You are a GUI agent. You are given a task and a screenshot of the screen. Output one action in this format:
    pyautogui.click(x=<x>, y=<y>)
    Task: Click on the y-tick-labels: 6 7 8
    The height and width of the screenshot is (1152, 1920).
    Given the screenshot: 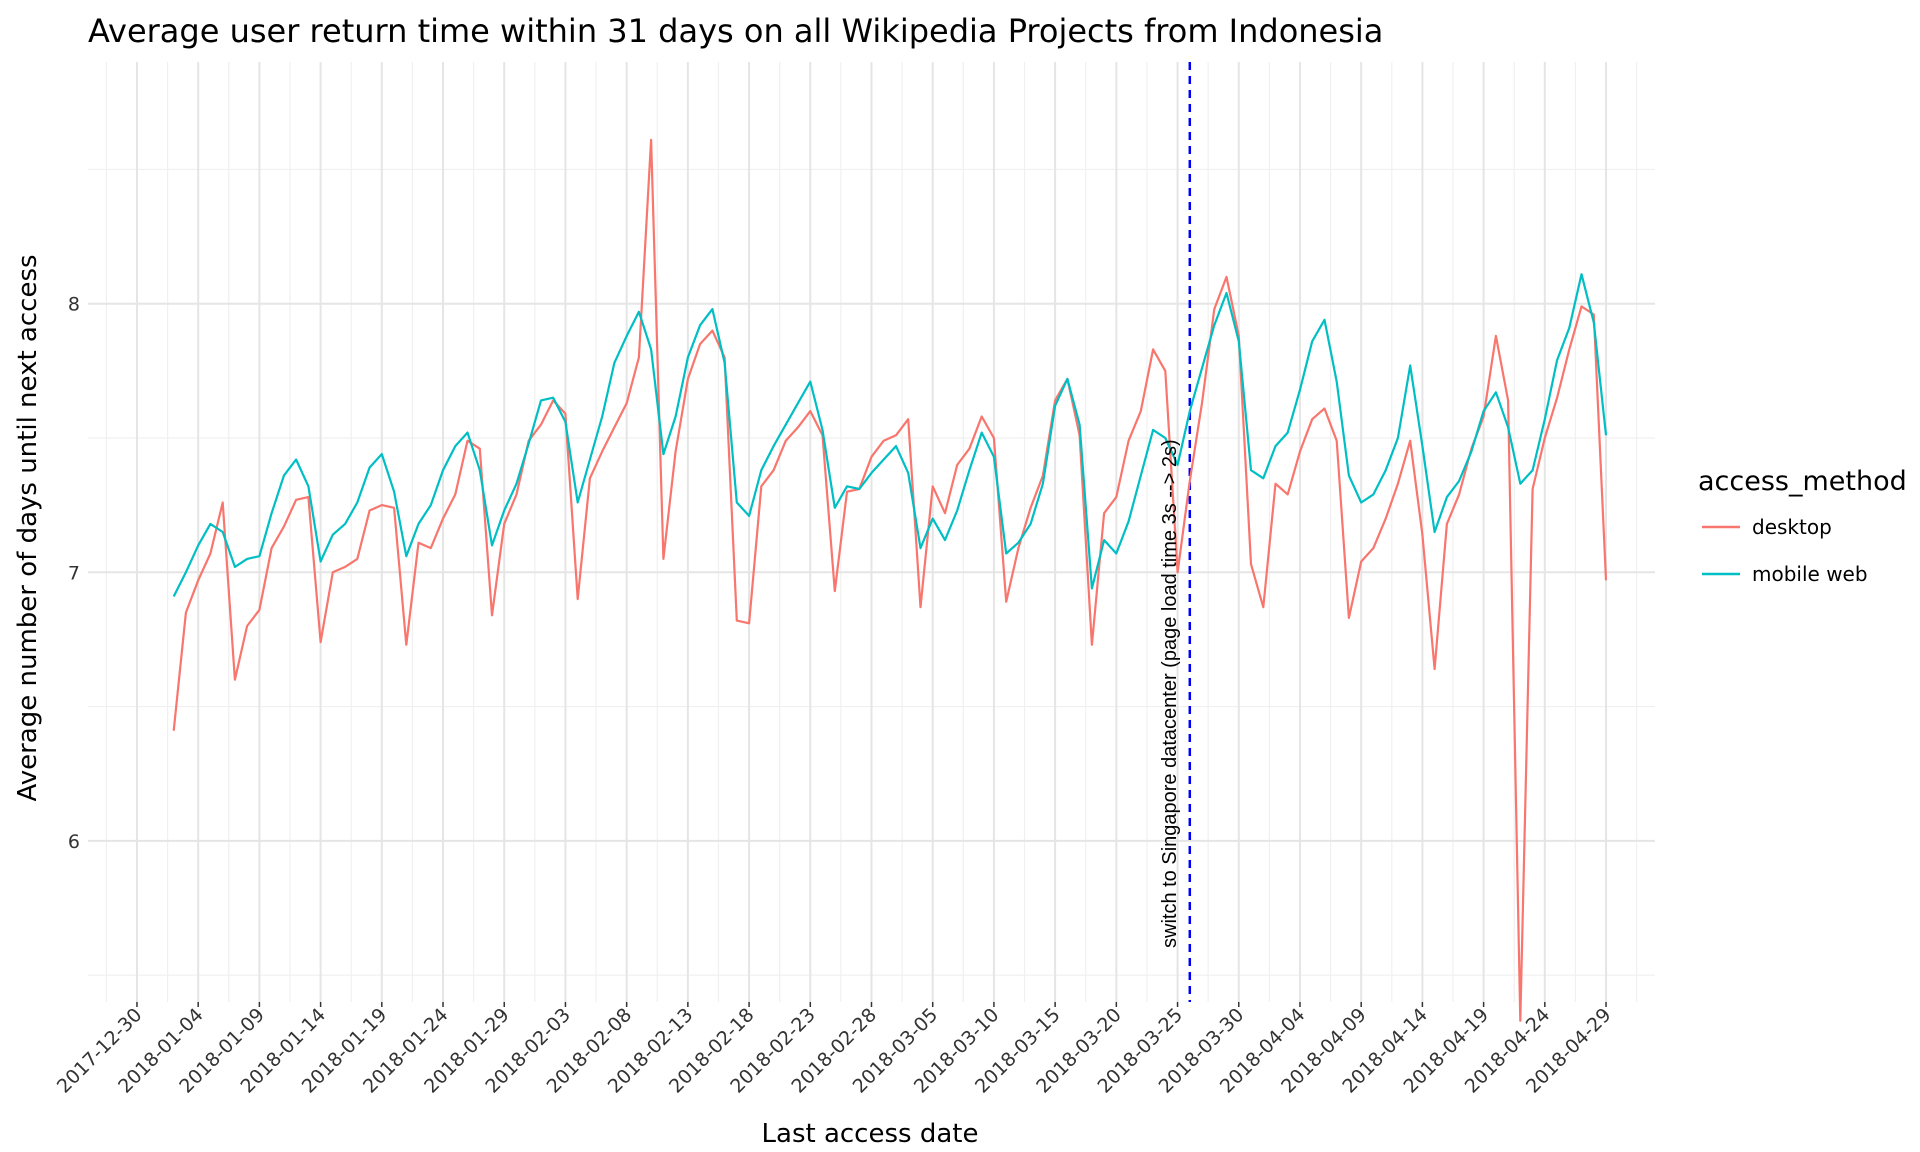 What is the action you would take?
    pyautogui.click(x=74, y=573)
    